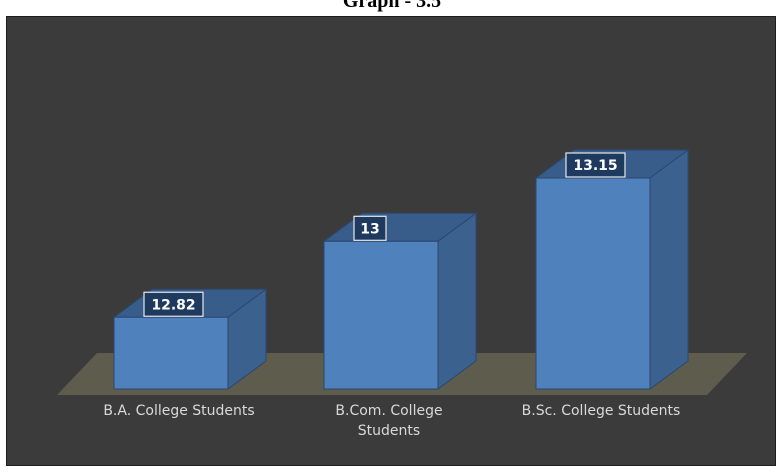 Image resolution: width=784 pixels, height=472 pixels. What do you see at coordinates (388, 421) in the screenshot?
I see `category-label: B.Com. College Students` at bounding box center [388, 421].